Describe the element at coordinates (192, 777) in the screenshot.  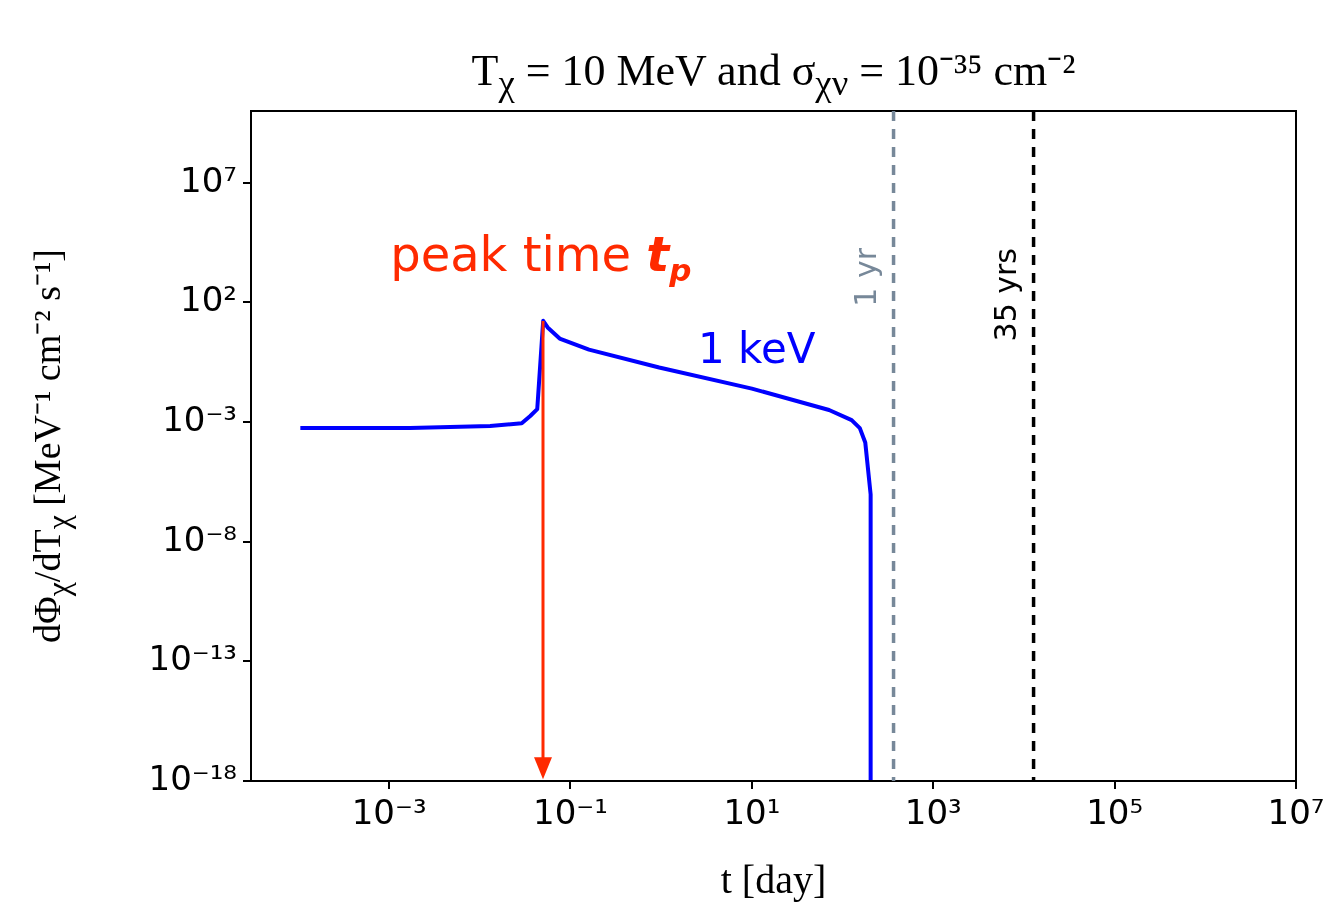
I see `y-tick-label: 10⁻¹⁸` at that location.